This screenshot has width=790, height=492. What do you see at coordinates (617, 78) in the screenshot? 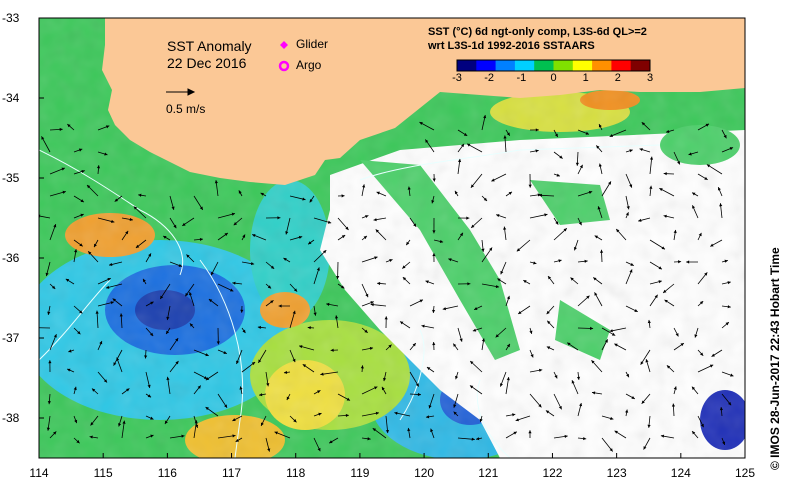
I see `colorbar-tick-label: 2` at bounding box center [617, 78].